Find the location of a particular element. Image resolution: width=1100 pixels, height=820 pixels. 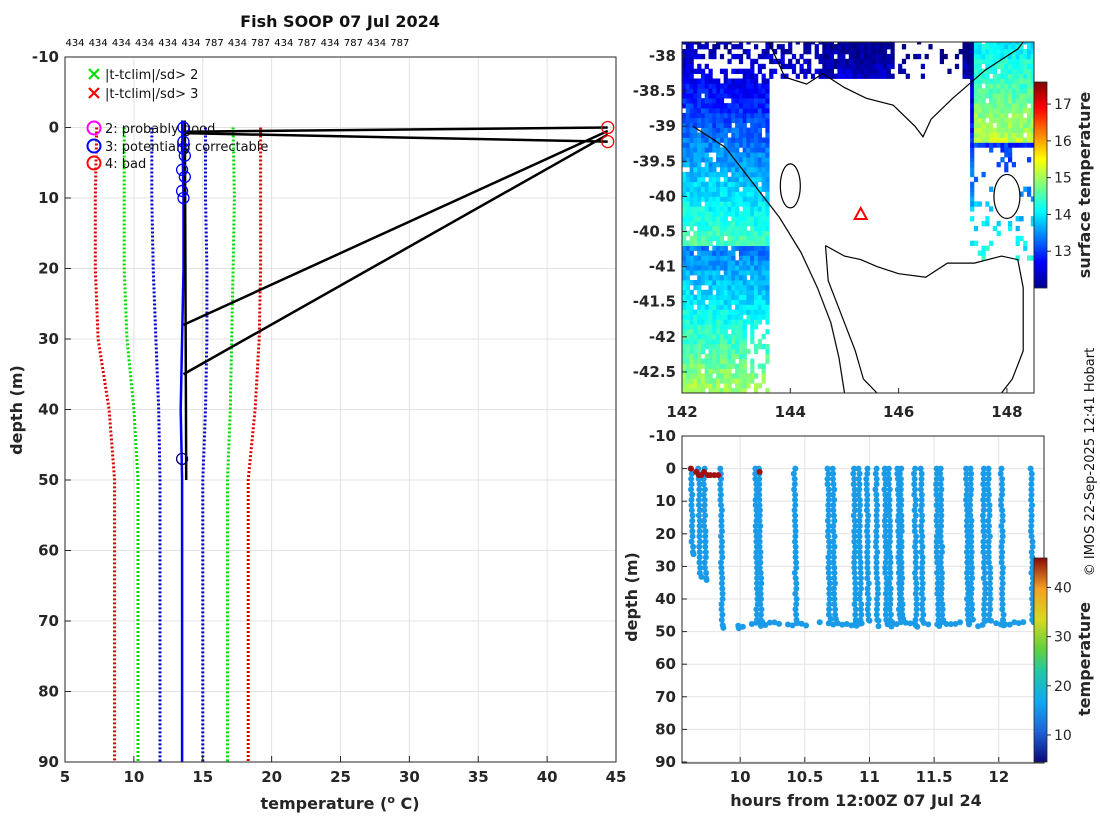

qc-flag-circle is located at coordinates (608, 127).